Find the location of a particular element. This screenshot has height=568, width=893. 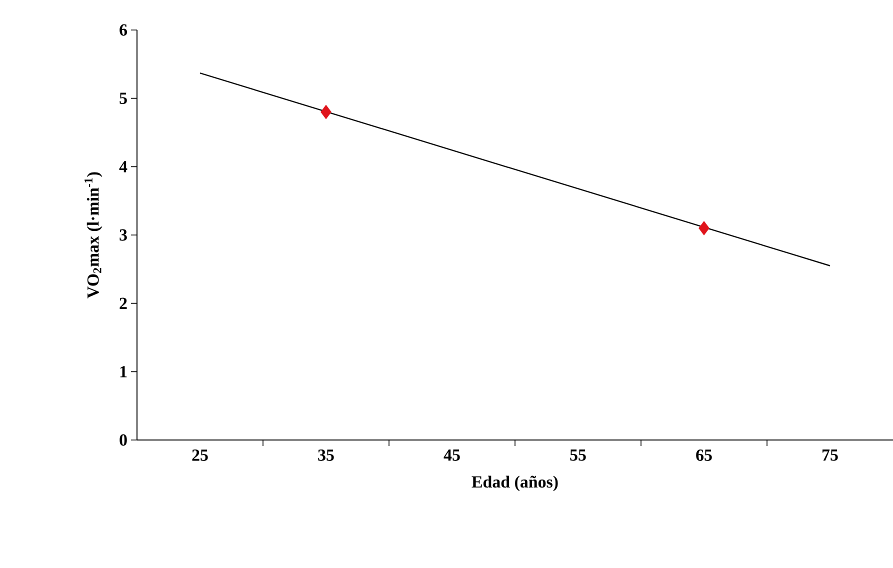

y-tick-label: 5 is located at coordinates (123, 98).